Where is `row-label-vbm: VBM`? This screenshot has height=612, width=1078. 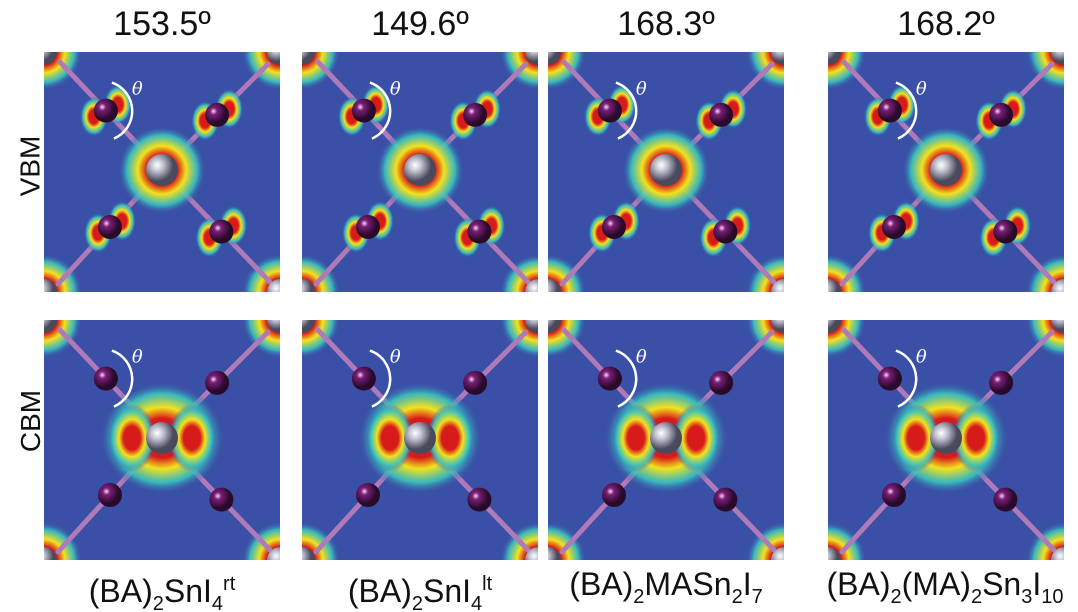 row-label-vbm: VBM is located at coordinates (30, 166).